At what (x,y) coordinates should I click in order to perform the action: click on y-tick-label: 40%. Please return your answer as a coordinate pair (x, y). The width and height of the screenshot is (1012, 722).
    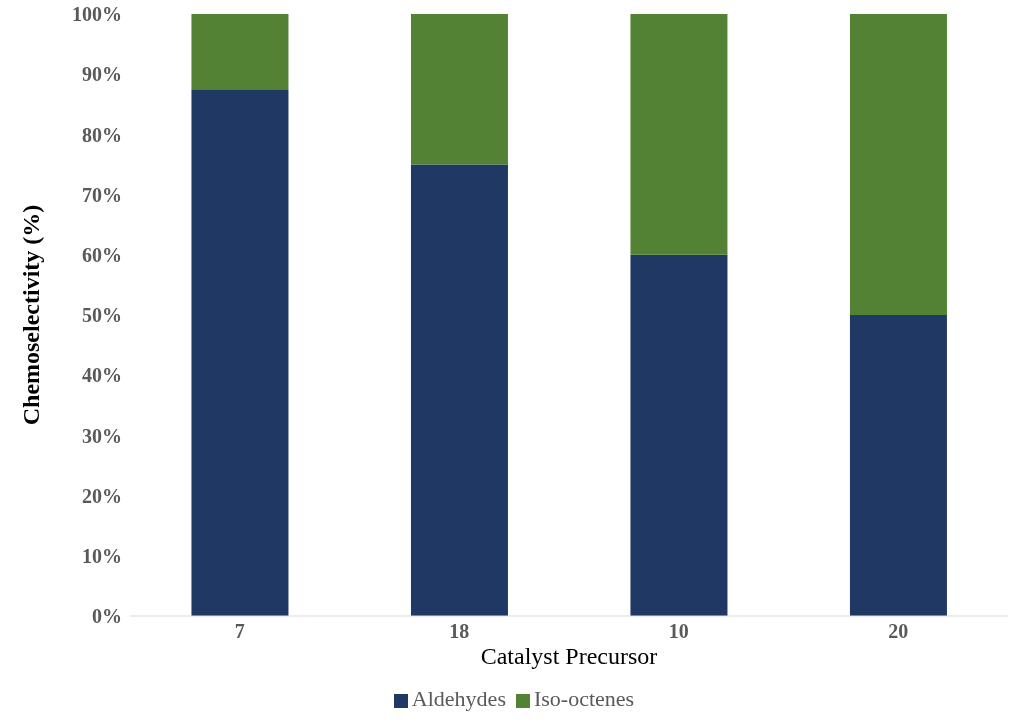
    Looking at the image, I should click on (102, 375).